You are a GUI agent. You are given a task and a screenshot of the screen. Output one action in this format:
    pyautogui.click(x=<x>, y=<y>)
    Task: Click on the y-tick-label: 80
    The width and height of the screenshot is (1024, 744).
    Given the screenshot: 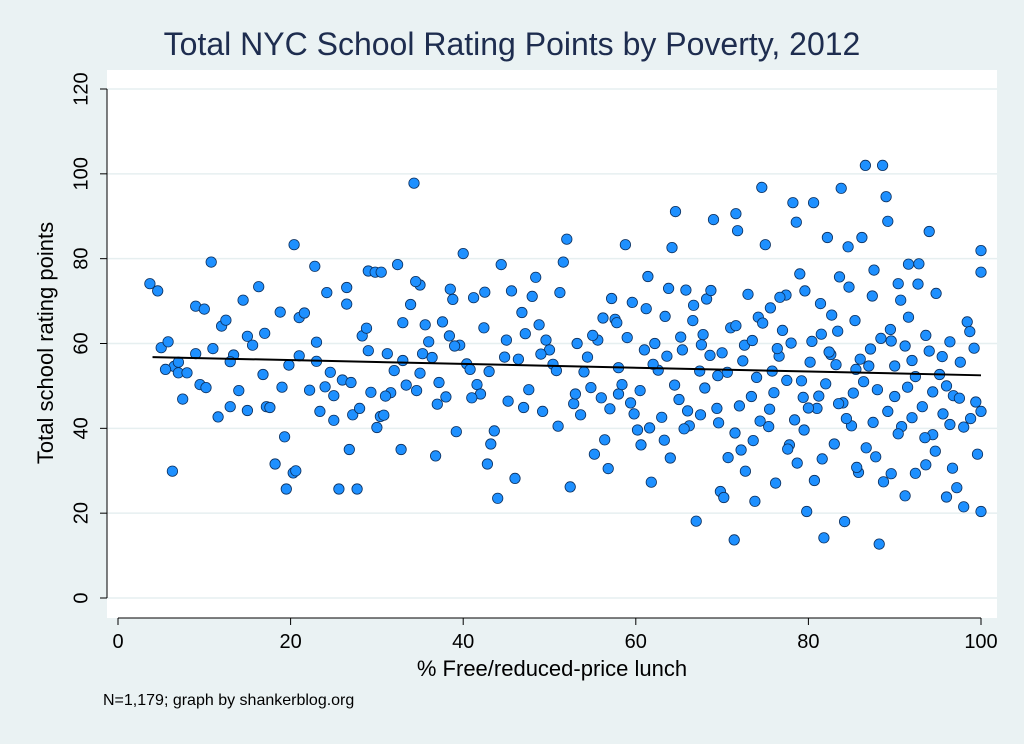 What is the action you would take?
    pyautogui.click(x=81, y=259)
    